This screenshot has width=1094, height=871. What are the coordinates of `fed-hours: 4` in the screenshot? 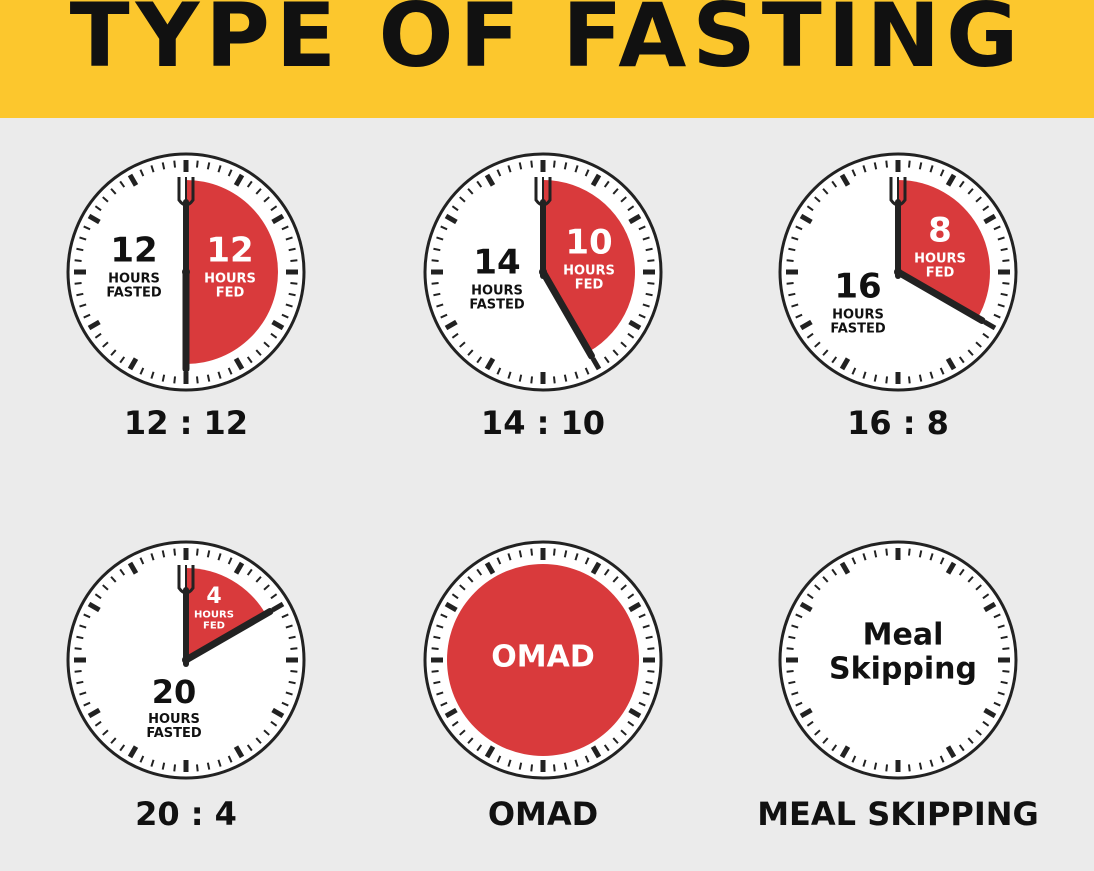 It's located at (213, 596).